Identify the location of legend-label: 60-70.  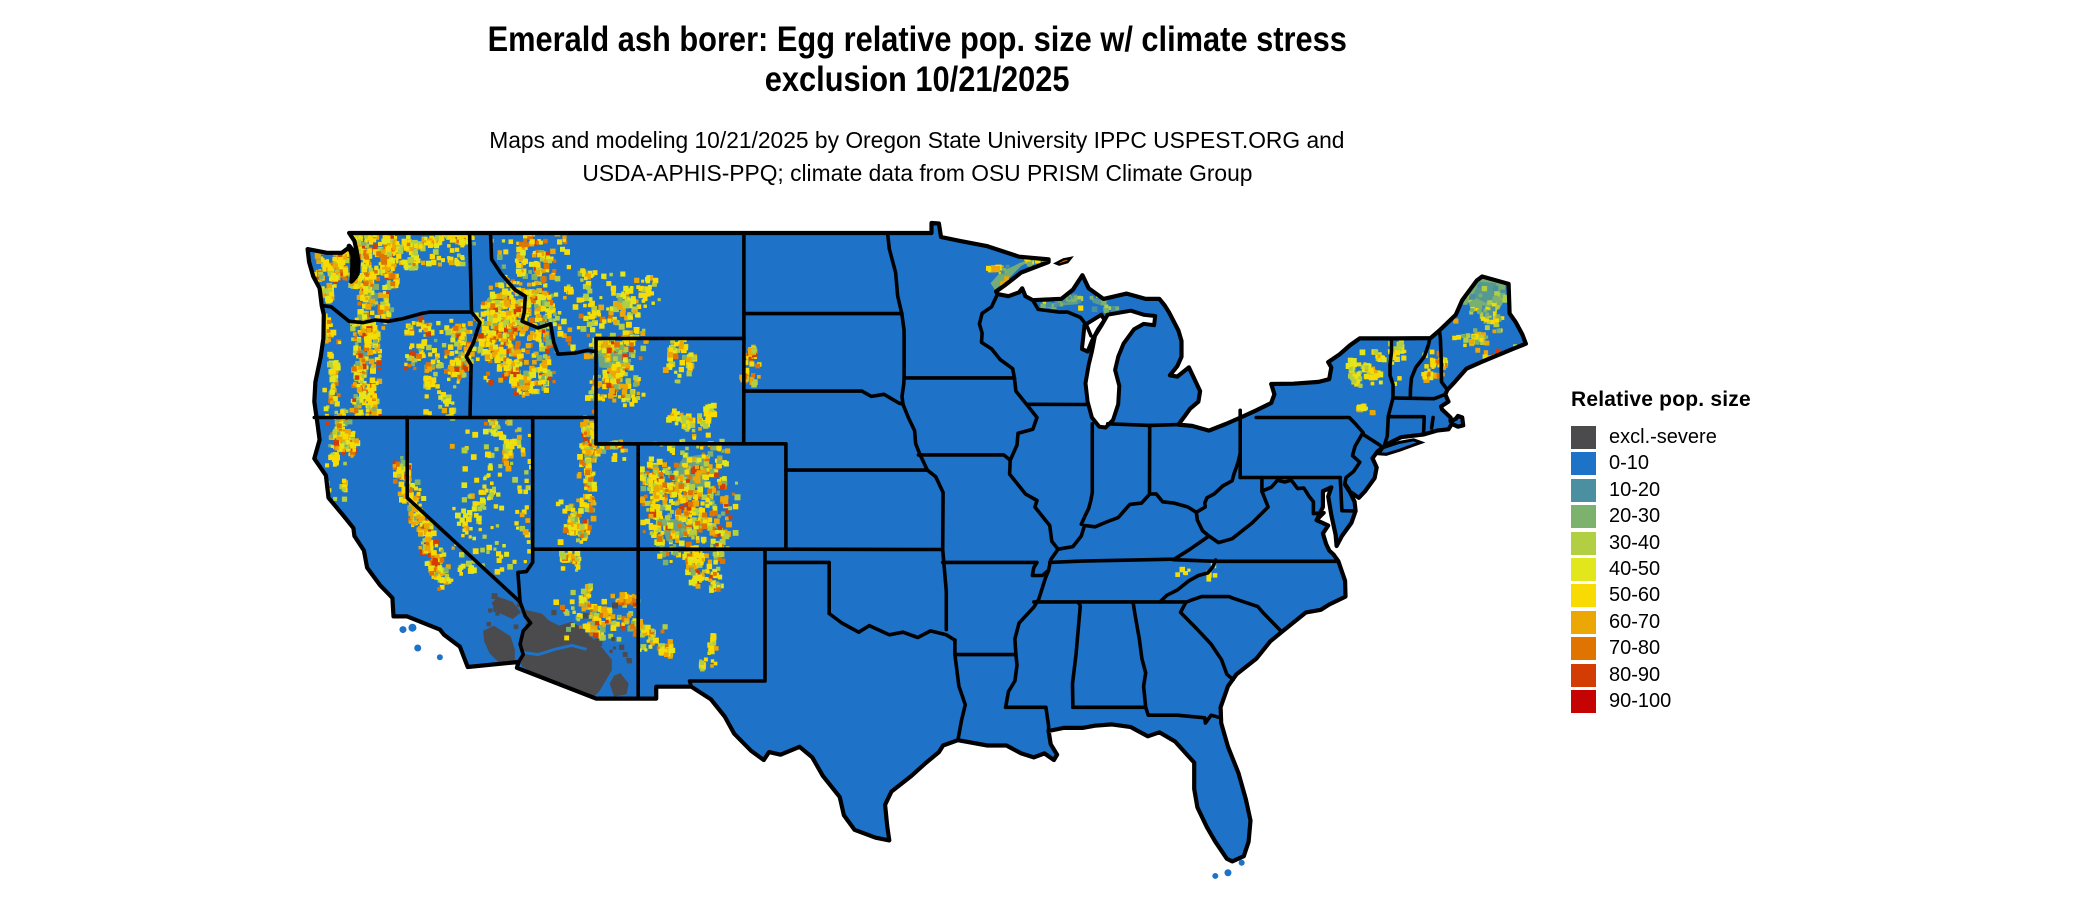
(1634, 622).